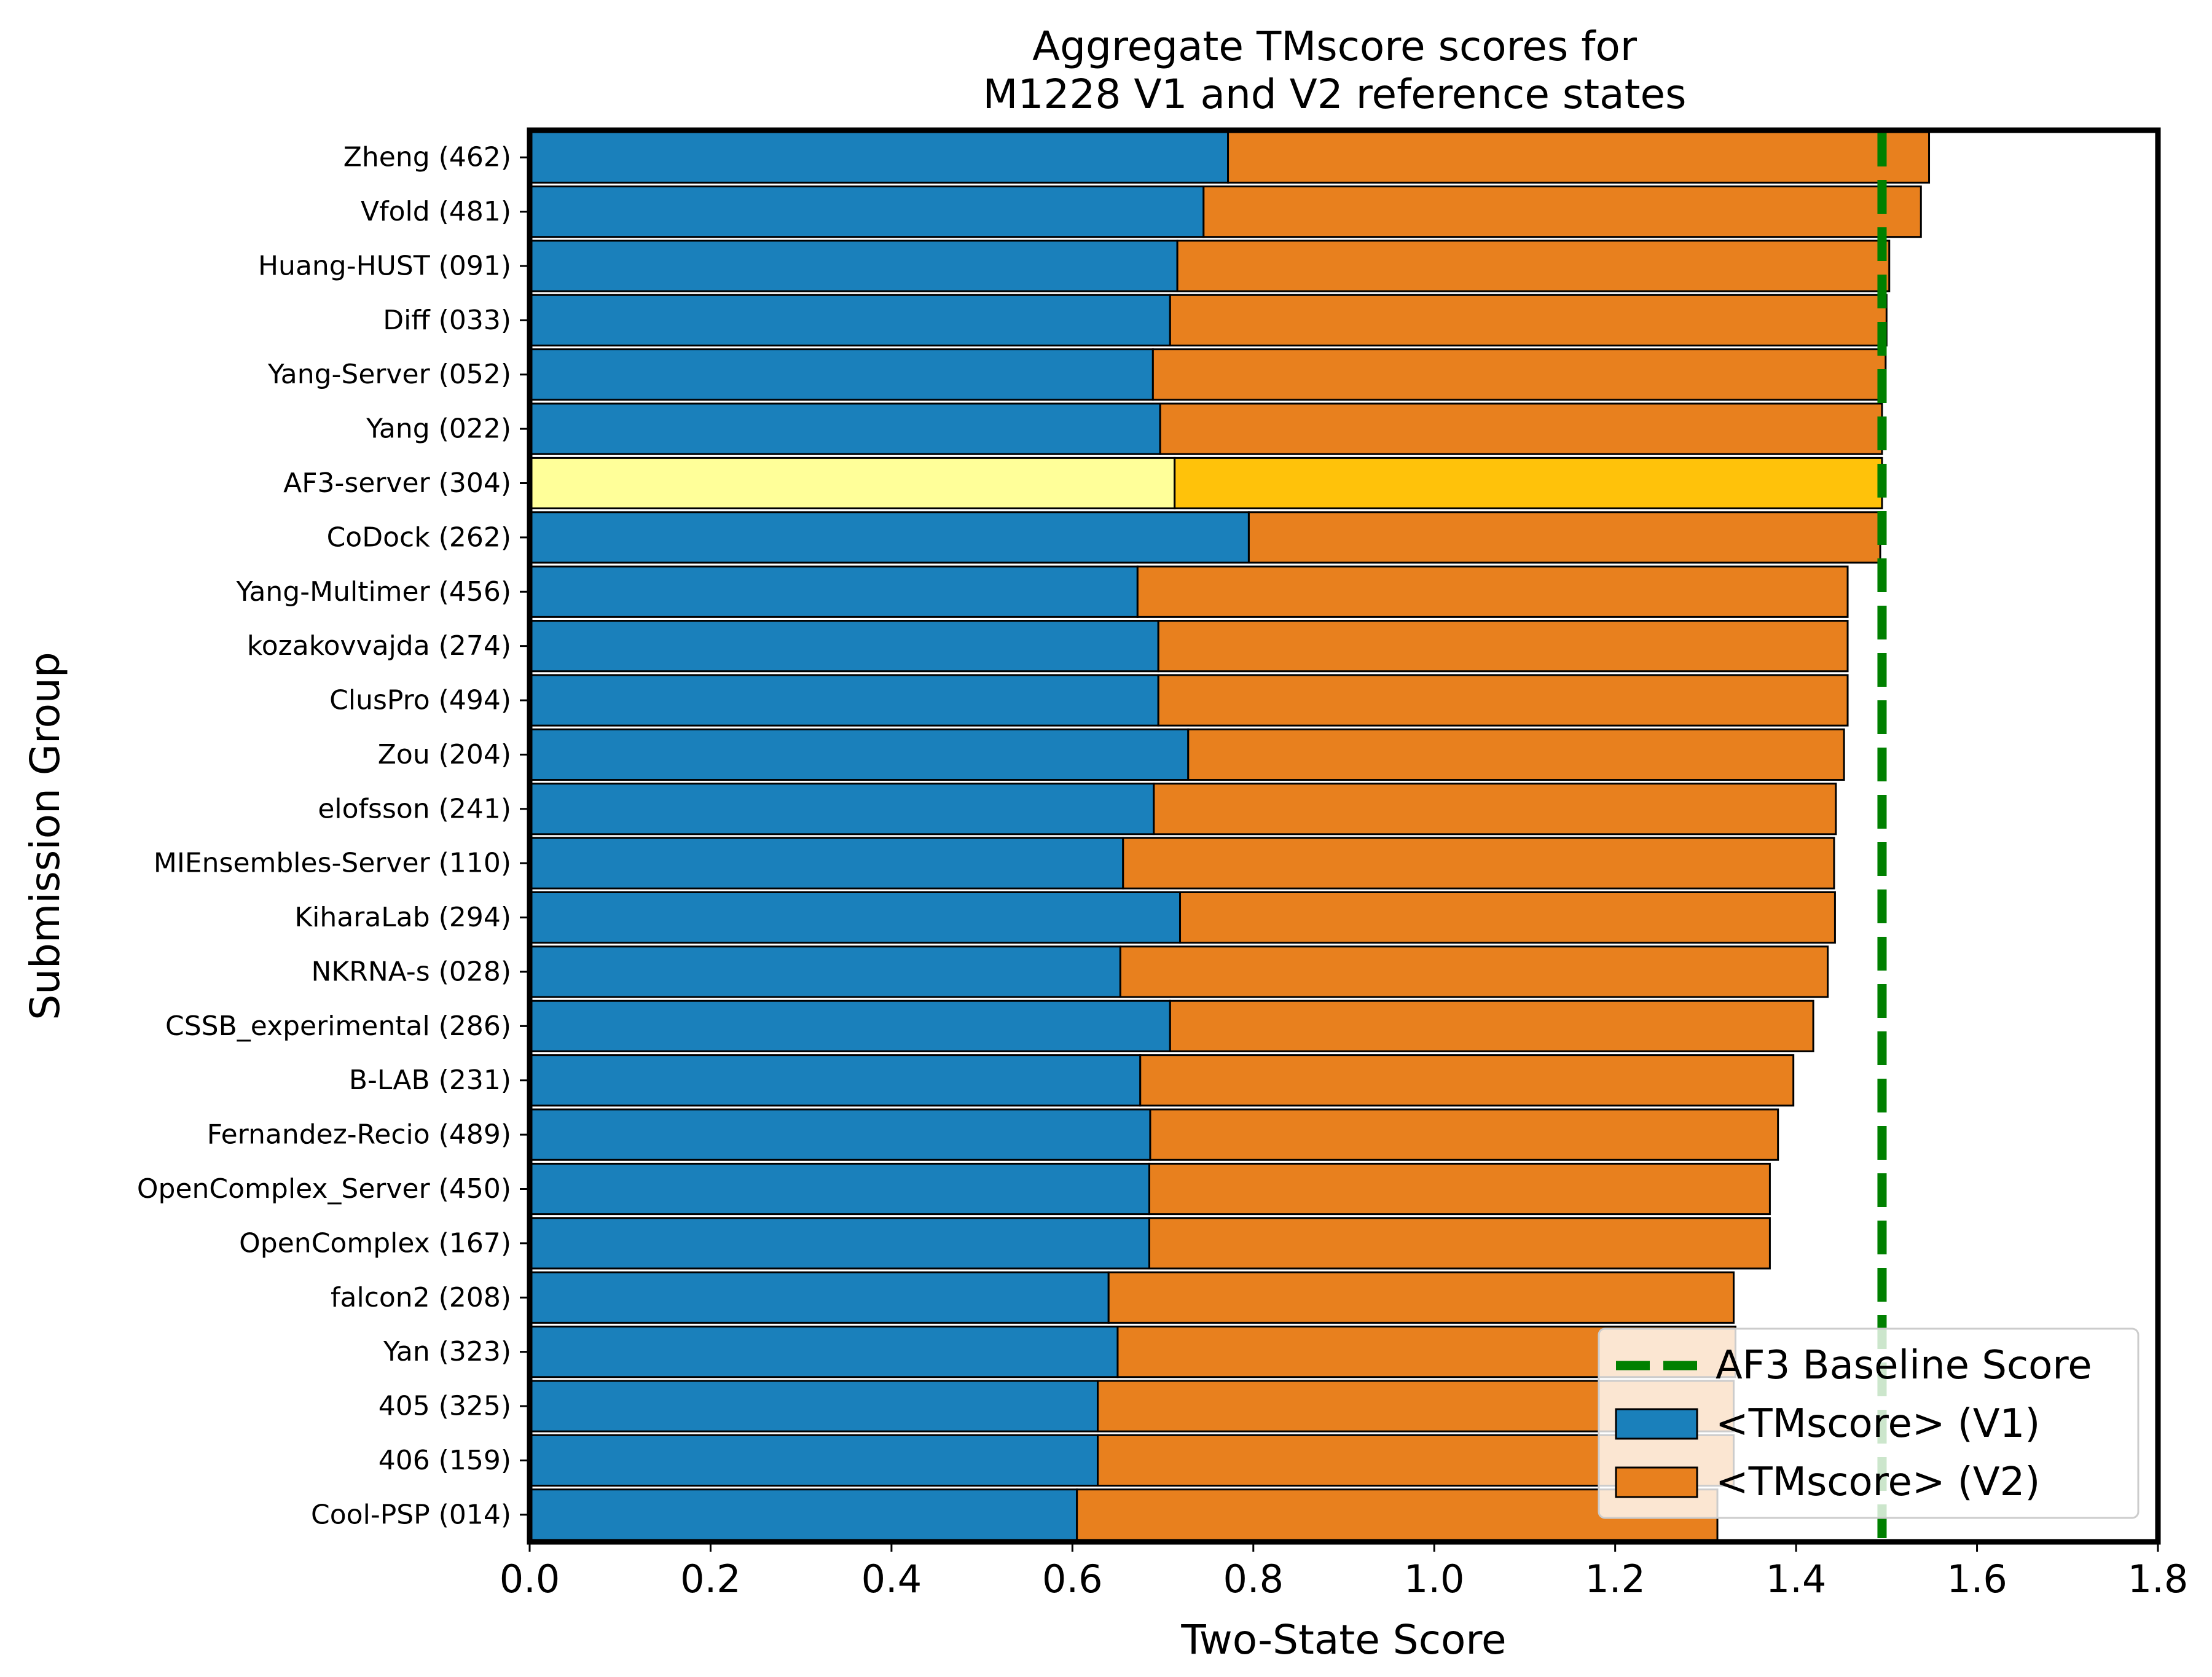 Image resolution: width=2212 pixels, height=1677 pixels. I want to click on y-tick-label: Cool-PSP (014), so click(411, 1514).